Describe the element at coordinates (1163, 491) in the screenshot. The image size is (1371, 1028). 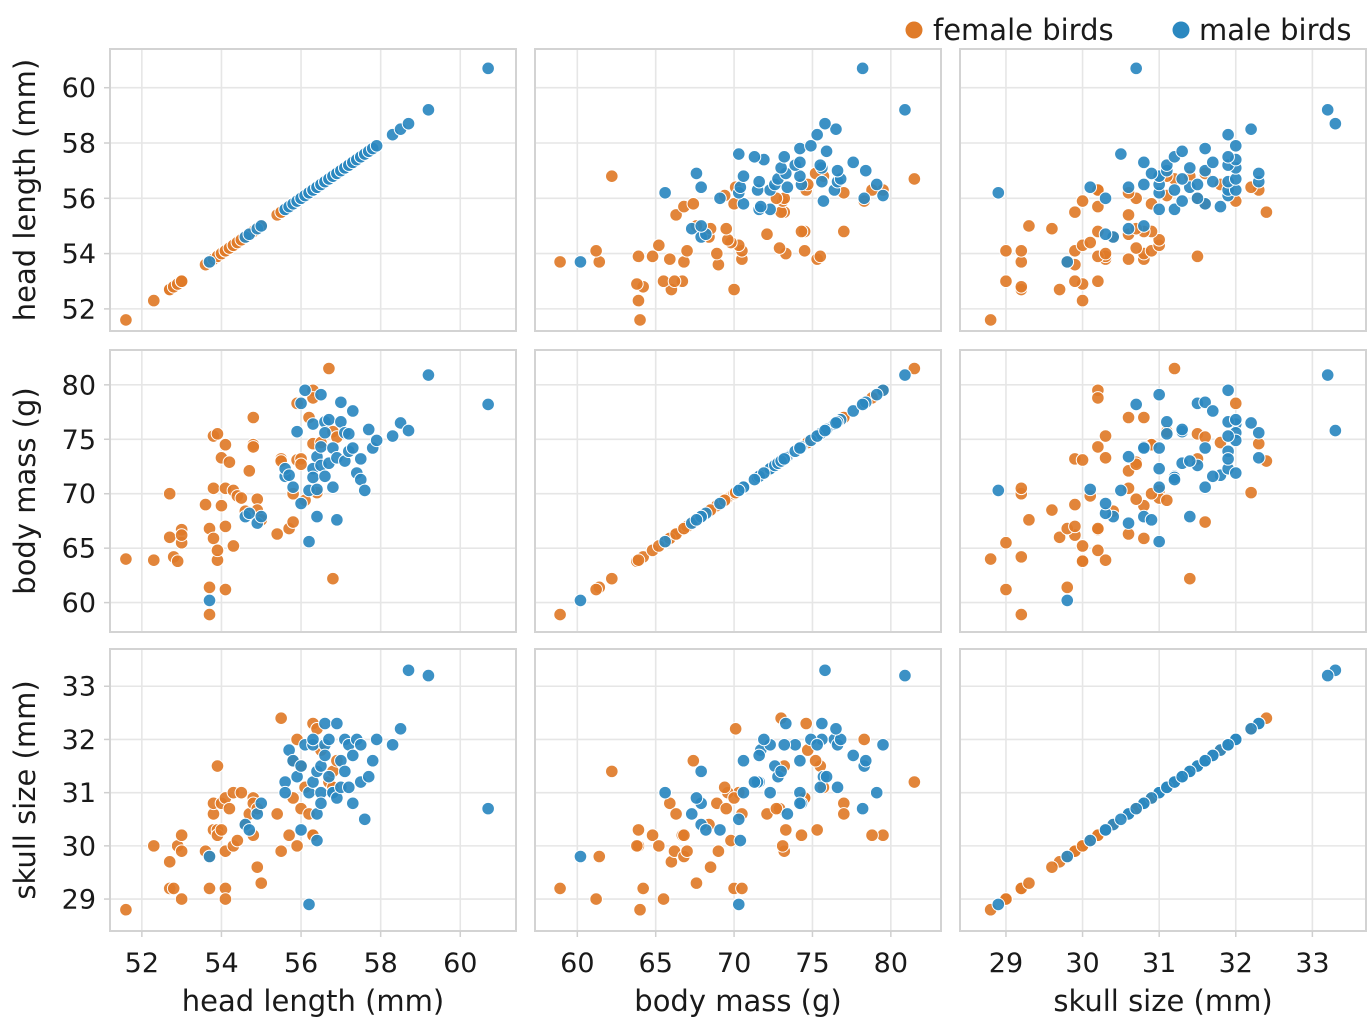
I see `panel-mass-vs-skull` at that location.